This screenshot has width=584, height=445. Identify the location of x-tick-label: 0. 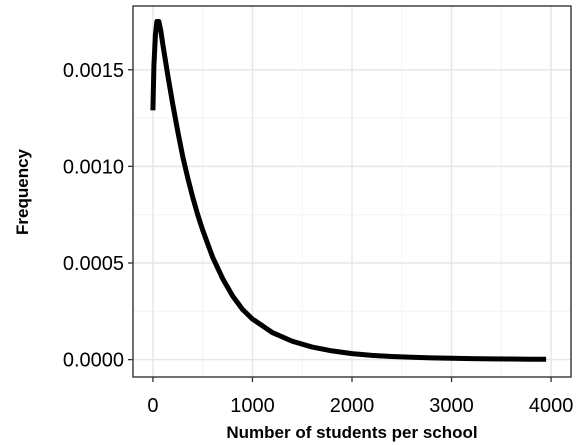
(152, 406).